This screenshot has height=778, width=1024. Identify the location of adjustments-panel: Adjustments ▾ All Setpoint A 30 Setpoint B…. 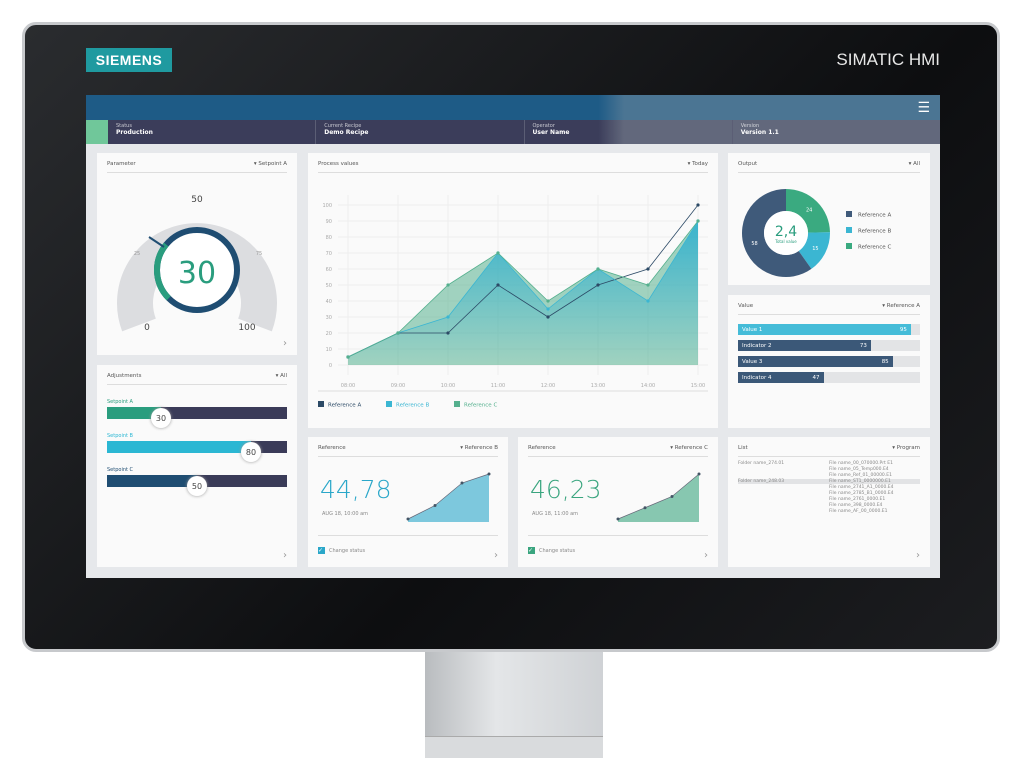
(197, 466).